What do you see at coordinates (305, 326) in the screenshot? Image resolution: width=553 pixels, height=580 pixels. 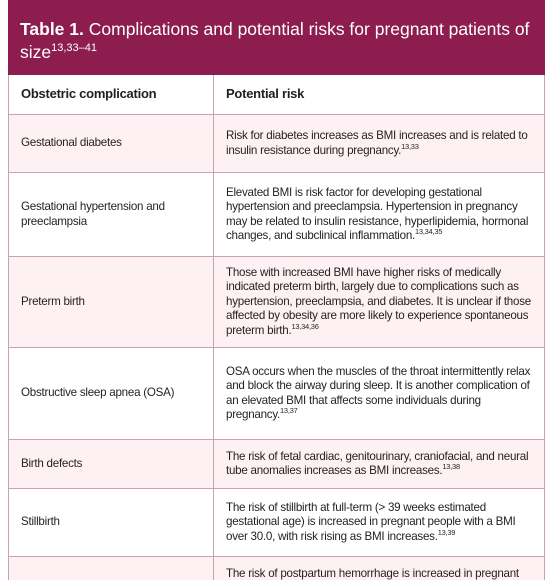 I see `risk-refs: 13,34,36` at bounding box center [305, 326].